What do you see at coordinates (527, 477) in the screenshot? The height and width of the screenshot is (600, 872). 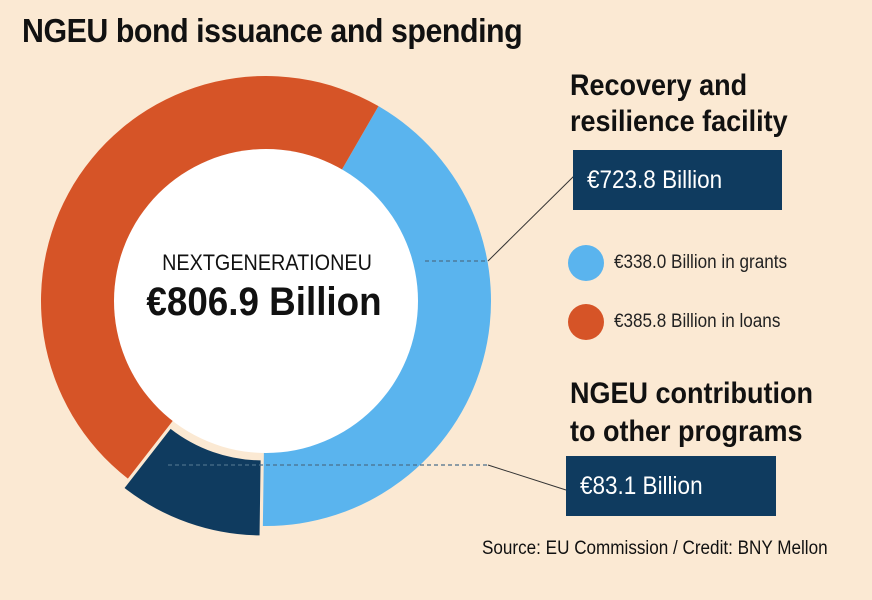 I see `other-leader-line` at bounding box center [527, 477].